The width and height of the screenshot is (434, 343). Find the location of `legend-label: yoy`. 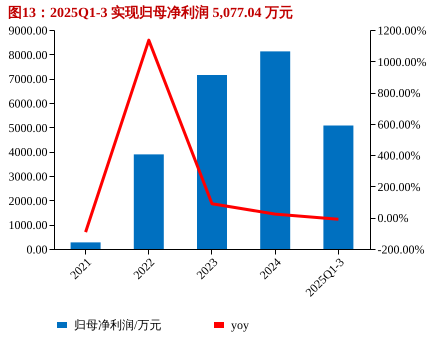

legend-label: yoy is located at coordinates (240, 325).